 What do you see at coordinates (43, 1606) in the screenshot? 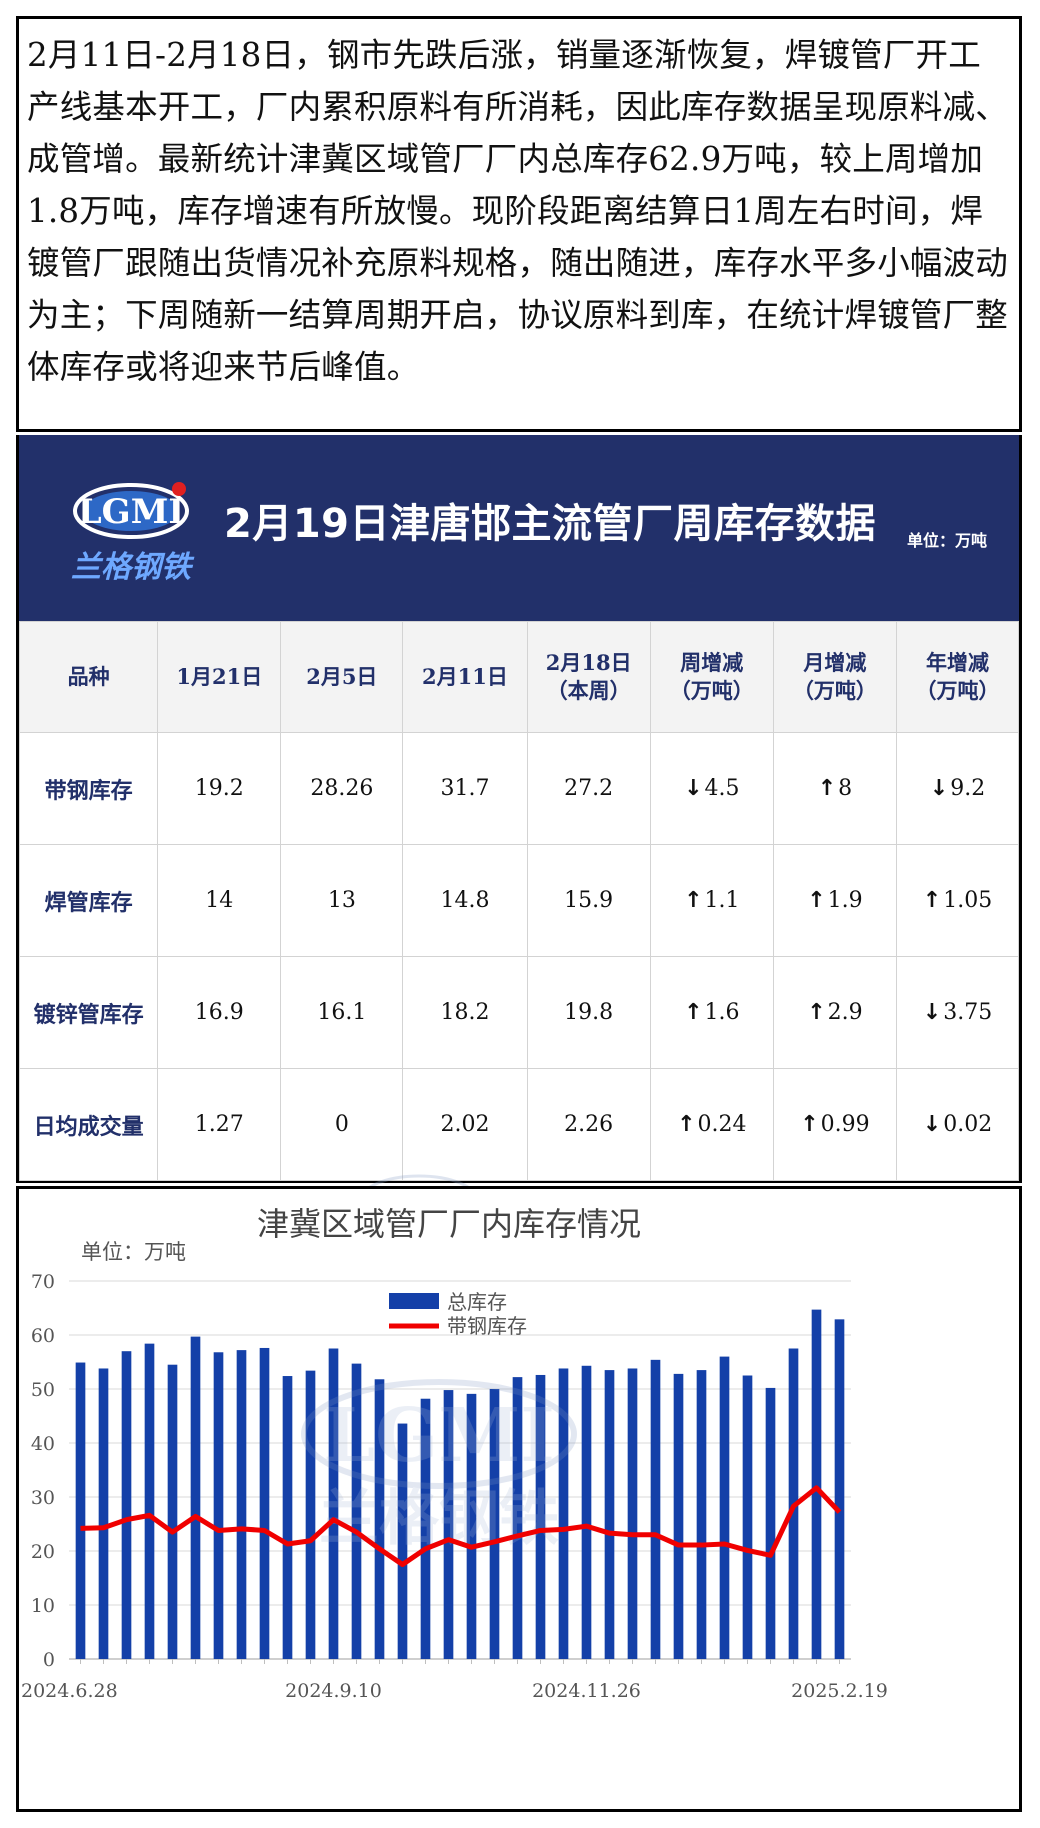
I see `y-tick-label: 10` at bounding box center [43, 1606].